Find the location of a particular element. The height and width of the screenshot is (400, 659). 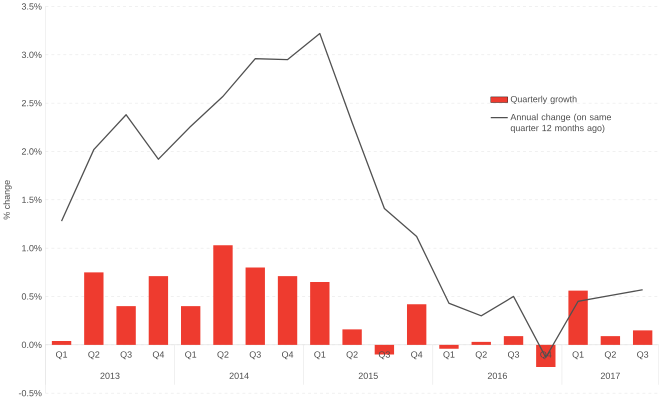

annotation: 2015 is located at coordinates (368, 376).